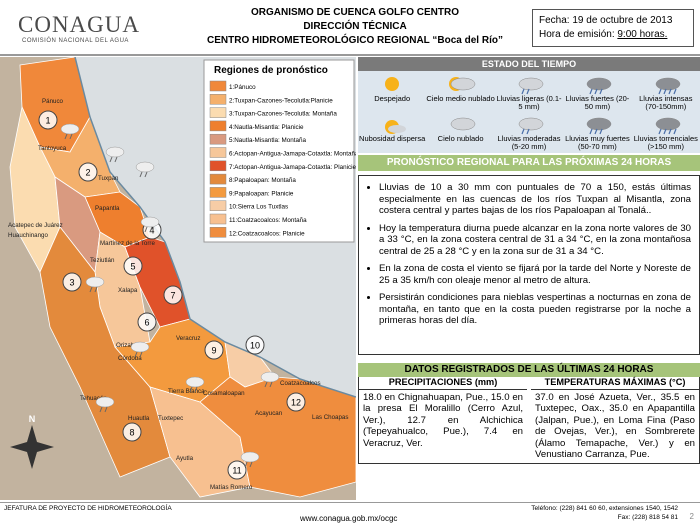  I want to click on place-label: Huauchinango, so click(28, 235).